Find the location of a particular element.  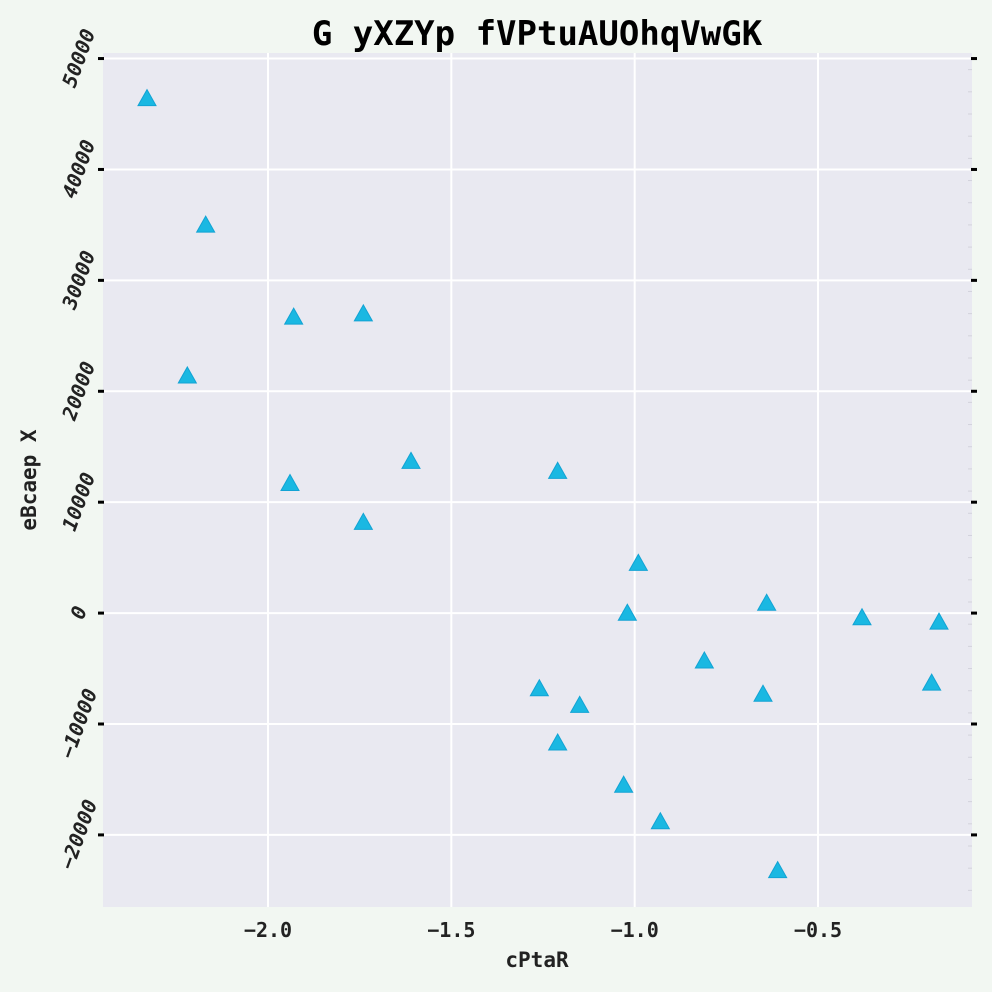

y-tick-label: 20000 is located at coordinates (78, 391).